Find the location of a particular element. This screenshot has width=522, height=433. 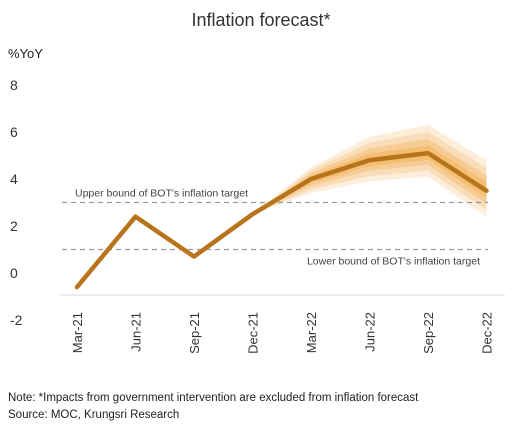

y-tick-label: -2 is located at coordinates (16, 320).